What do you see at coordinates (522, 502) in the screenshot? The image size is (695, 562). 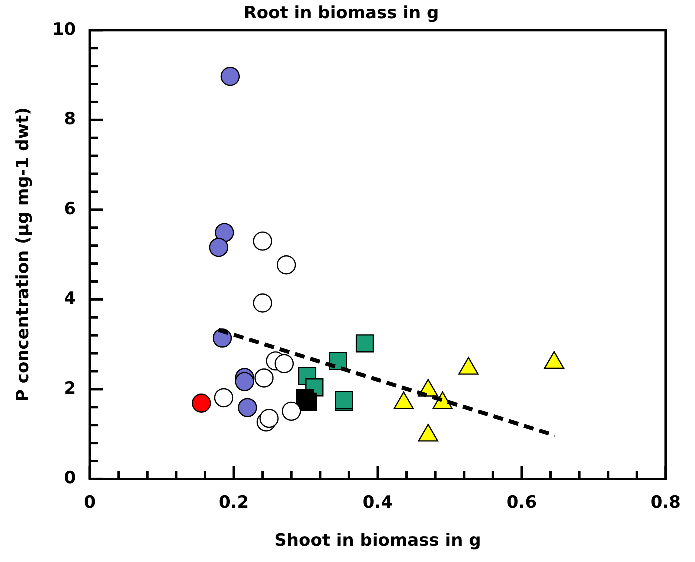 I see `x-tick-label: 0.6` at bounding box center [522, 502].